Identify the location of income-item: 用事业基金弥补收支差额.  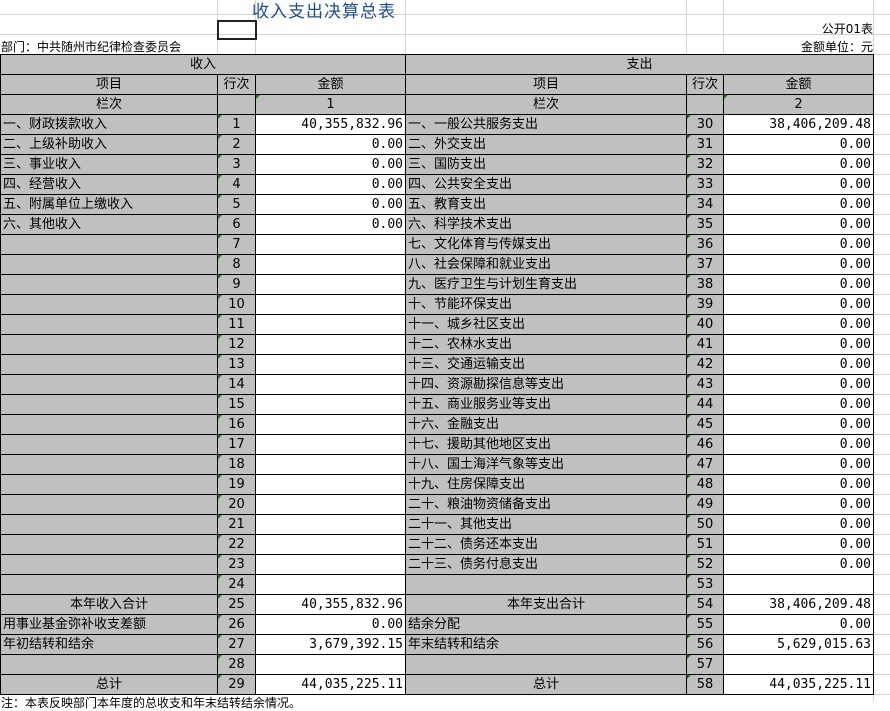
(109, 624).